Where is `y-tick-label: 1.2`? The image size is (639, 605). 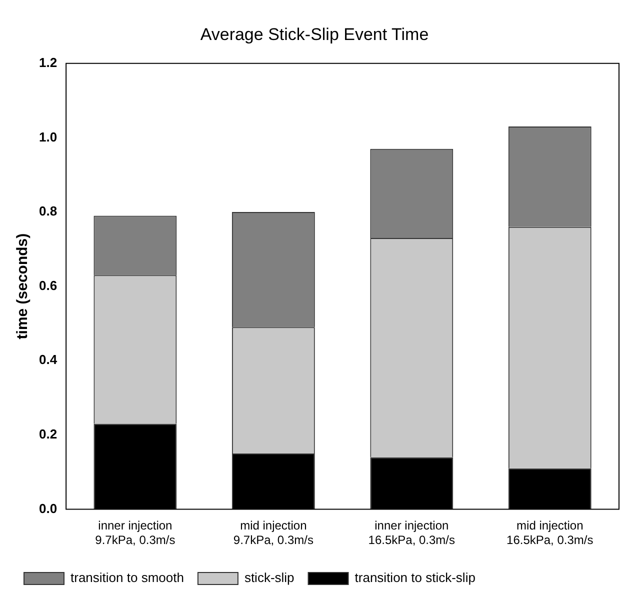 y-tick-label: 1.2 is located at coordinates (48, 62).